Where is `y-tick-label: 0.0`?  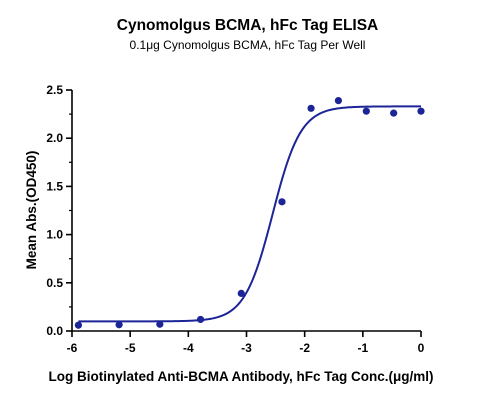 y-tick-label: 0.0 is located at coordinates (54, 331).